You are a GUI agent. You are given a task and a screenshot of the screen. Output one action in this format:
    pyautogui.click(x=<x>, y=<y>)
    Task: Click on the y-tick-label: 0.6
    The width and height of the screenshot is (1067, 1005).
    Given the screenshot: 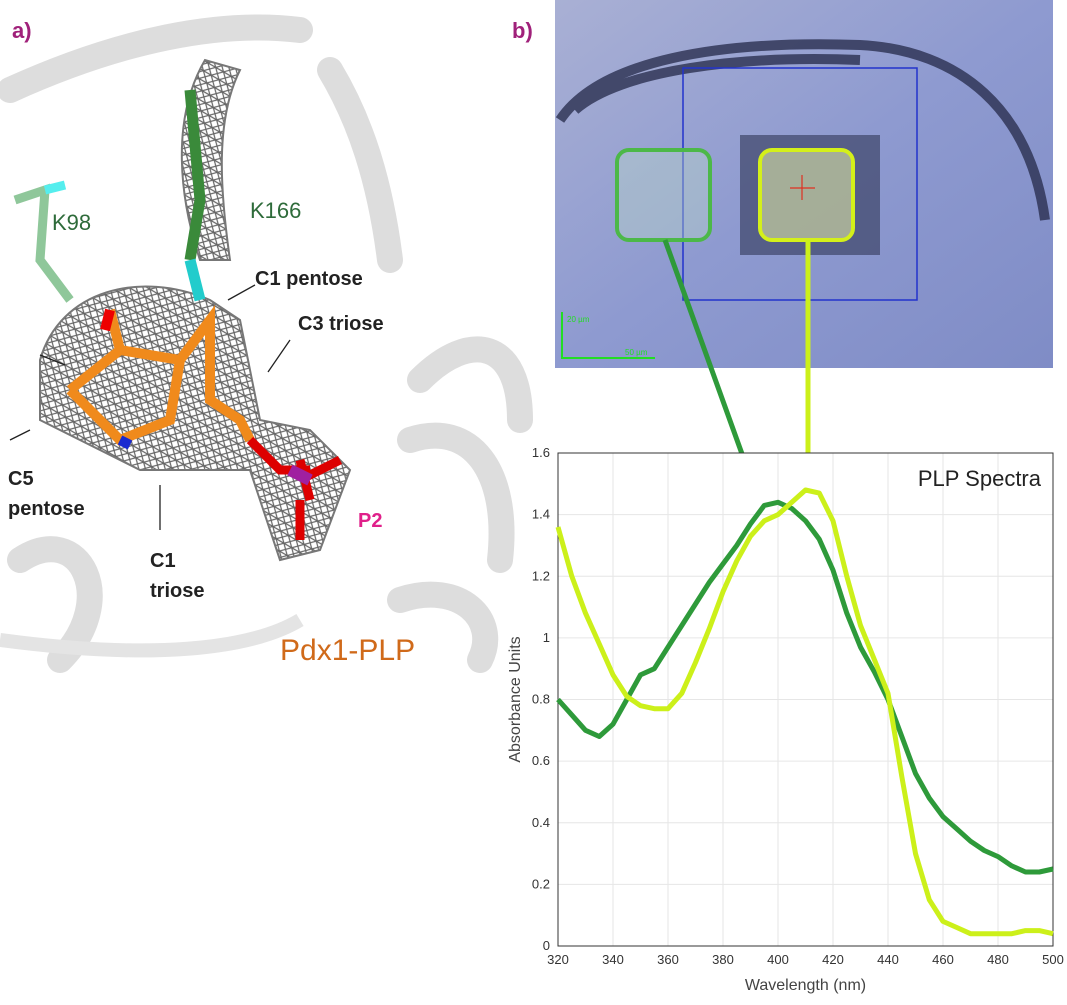 What is the action you would take?
    pyautogui.click(x=541, y=760)
    